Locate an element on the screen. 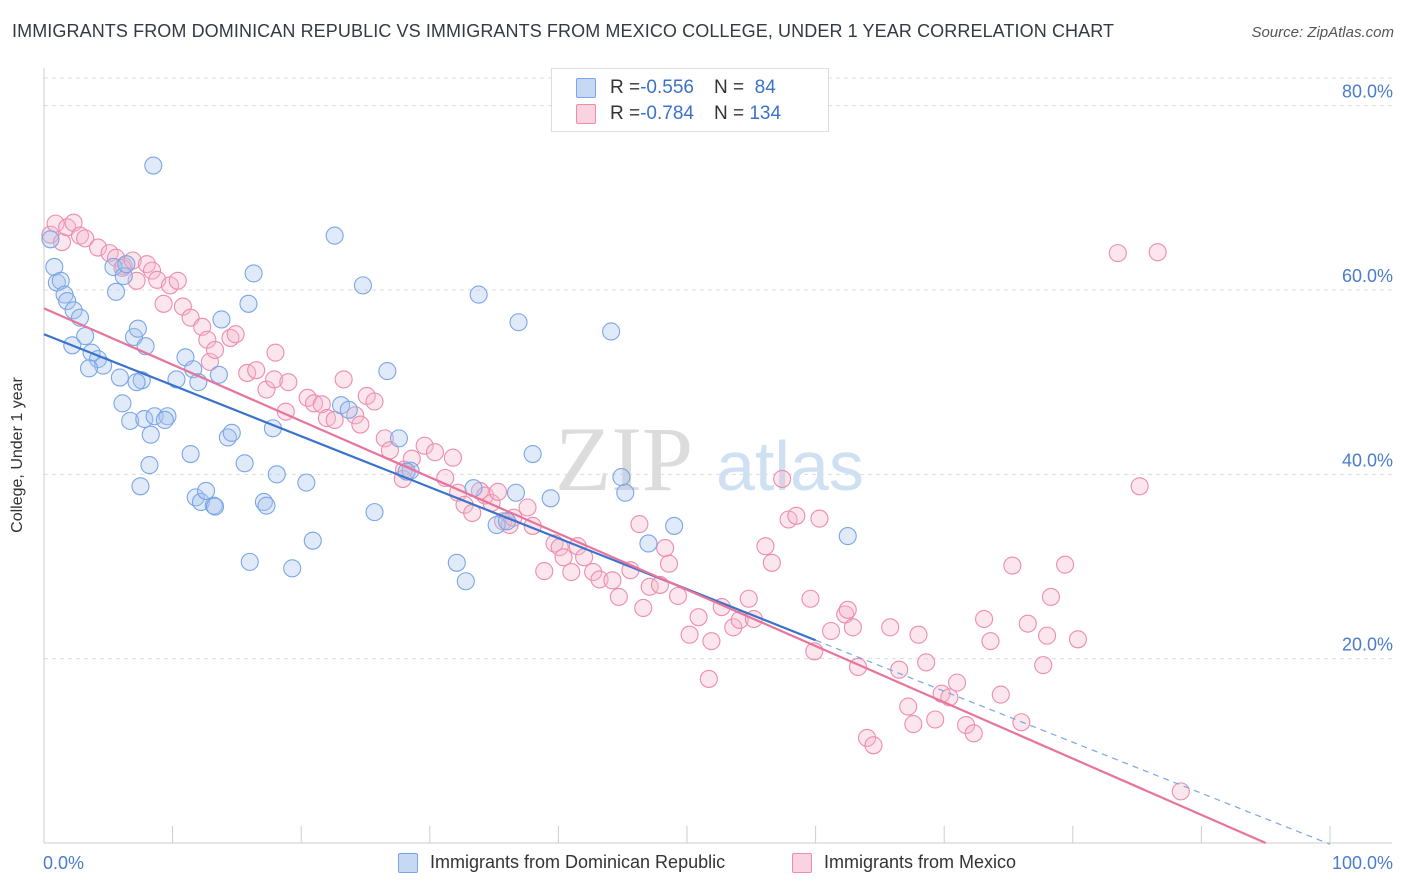  source-label: Source: ZipAtlas.com is located at coordinates (1322, 32).